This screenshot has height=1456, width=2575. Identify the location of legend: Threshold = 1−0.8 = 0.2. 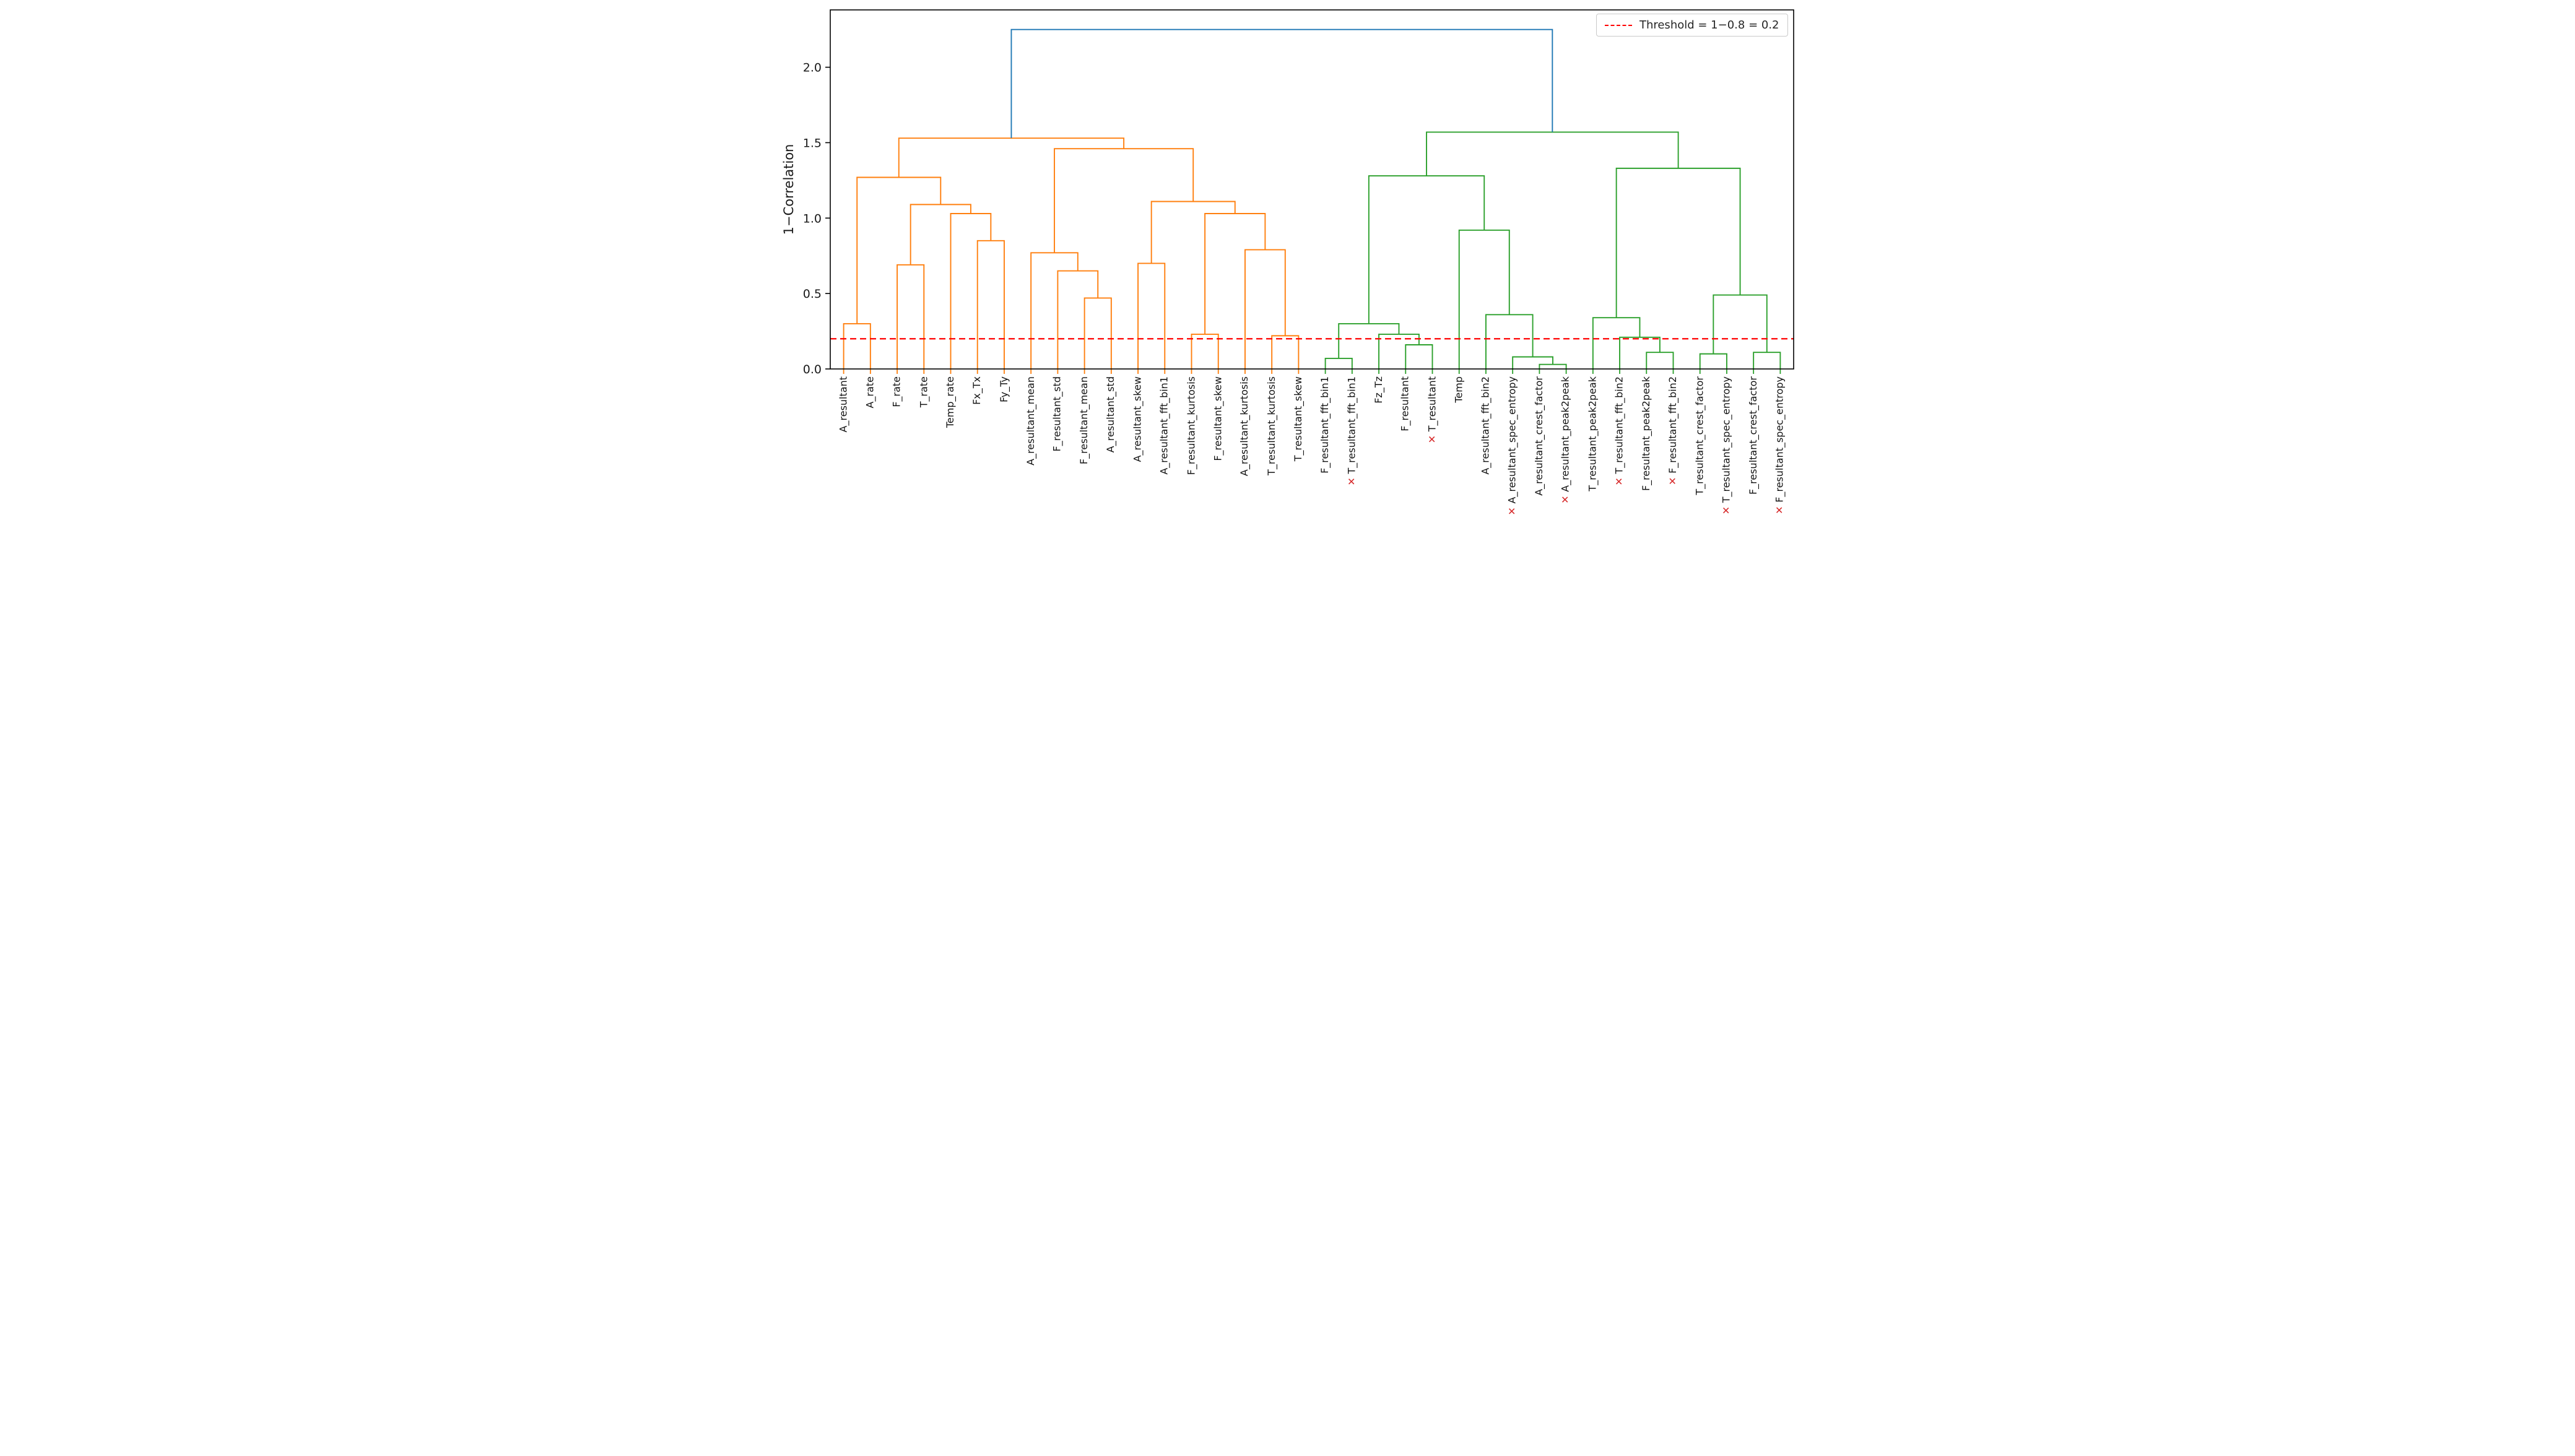
(1692, 25).